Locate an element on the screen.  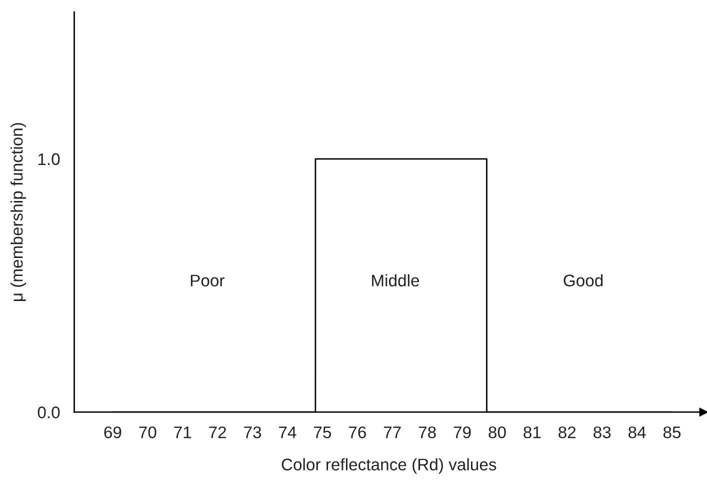
x-tick-label: 75 is located at coordinates (323, 432).